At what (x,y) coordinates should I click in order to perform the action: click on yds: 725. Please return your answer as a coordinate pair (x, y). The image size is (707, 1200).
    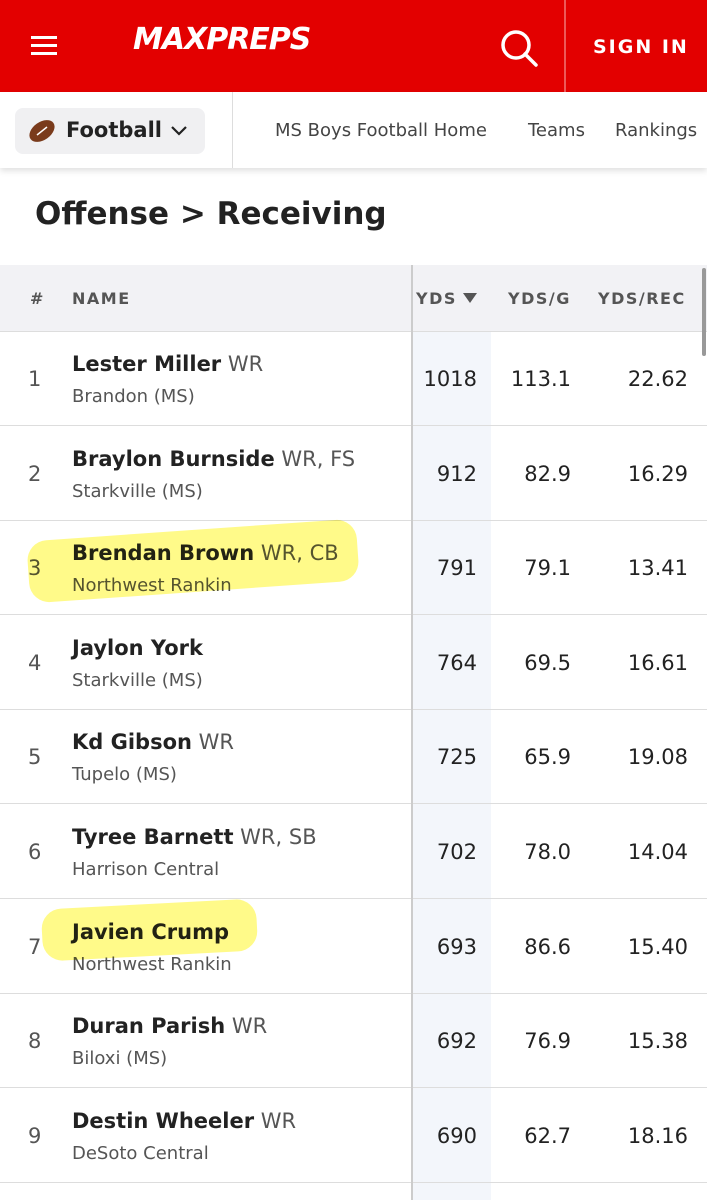
    Looking at the image, I should click on (456, 757).